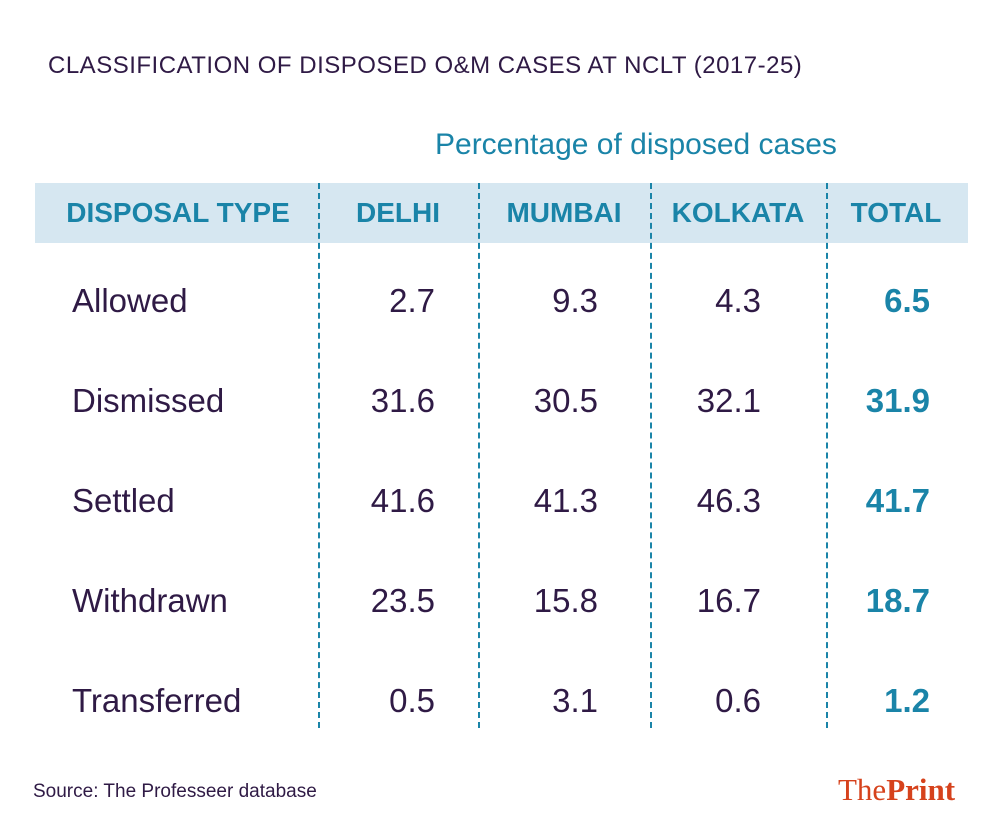 This screenshot has height=826, width=1003. I want to click on row-label: Withdrawn, so click(150, 600).